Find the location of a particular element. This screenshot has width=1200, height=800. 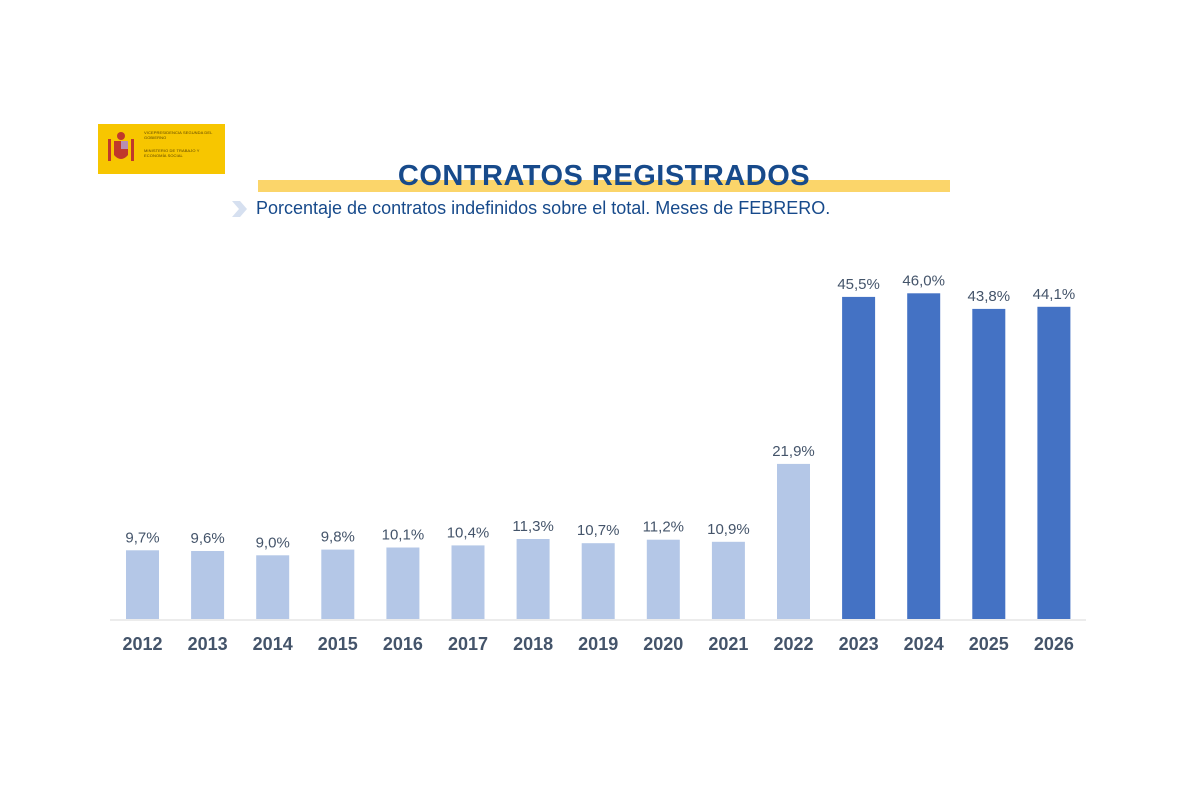

x-tick-label-2023: 2023 is located at coordinates (859, 644).